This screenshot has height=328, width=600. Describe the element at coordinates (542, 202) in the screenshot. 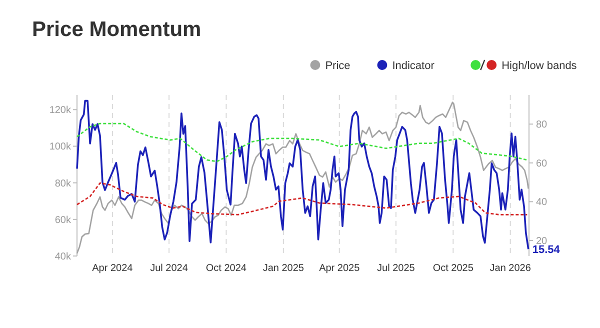

I see `y2-tick-label: 40` at that location.